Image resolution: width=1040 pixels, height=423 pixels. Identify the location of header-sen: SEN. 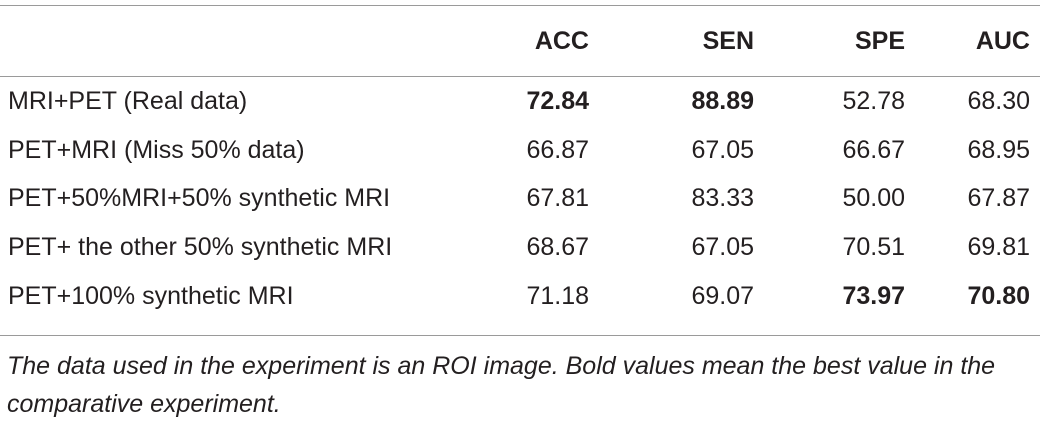
(728, 40).